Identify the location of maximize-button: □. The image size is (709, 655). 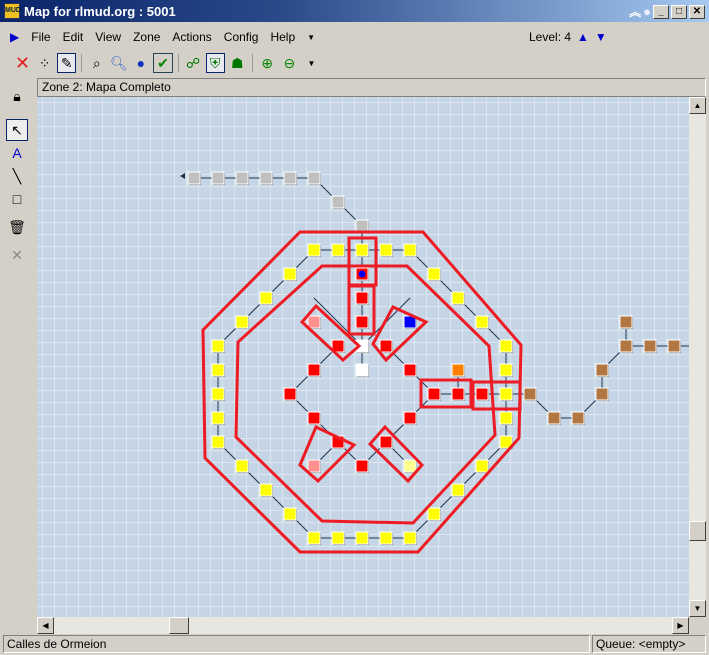
(679, 11).